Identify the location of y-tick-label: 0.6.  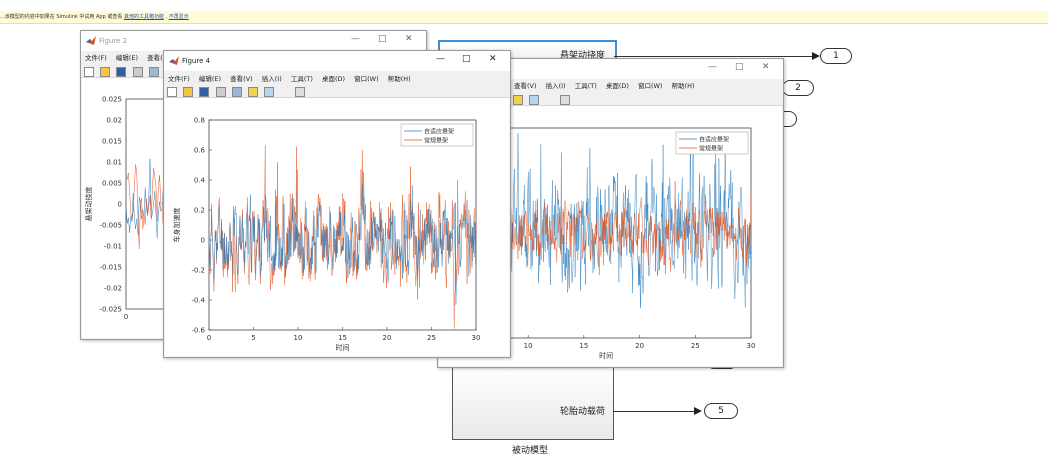
(200, 151).